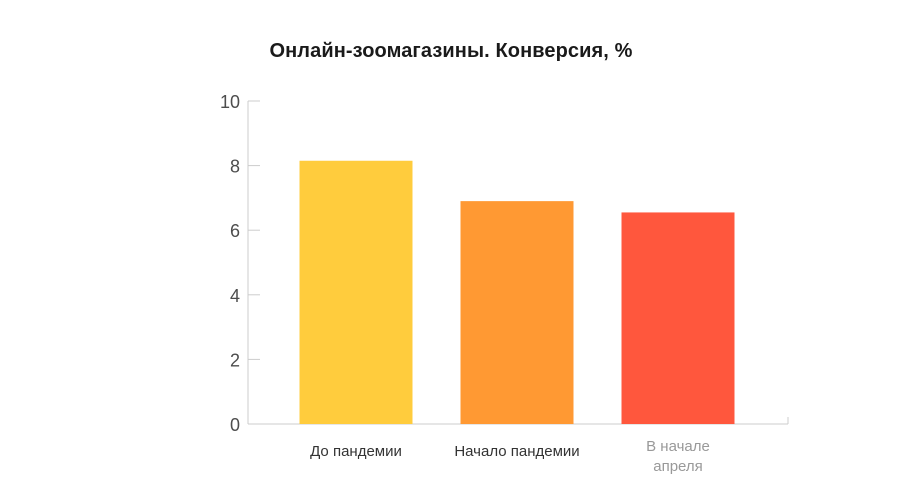  Describe the element at coordinates (235, 425) in the screenshot. I see `y-tick-label: 0` at that location.